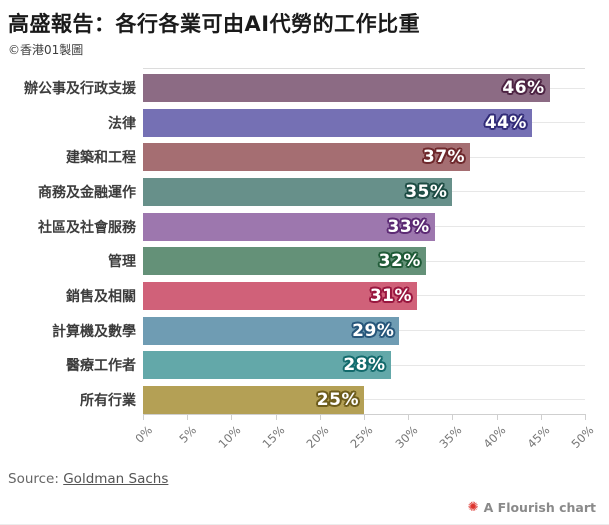  Describe the element at coordinates (229, 437) in the screenshot. I see `x-tick-label: 10%` at that location.